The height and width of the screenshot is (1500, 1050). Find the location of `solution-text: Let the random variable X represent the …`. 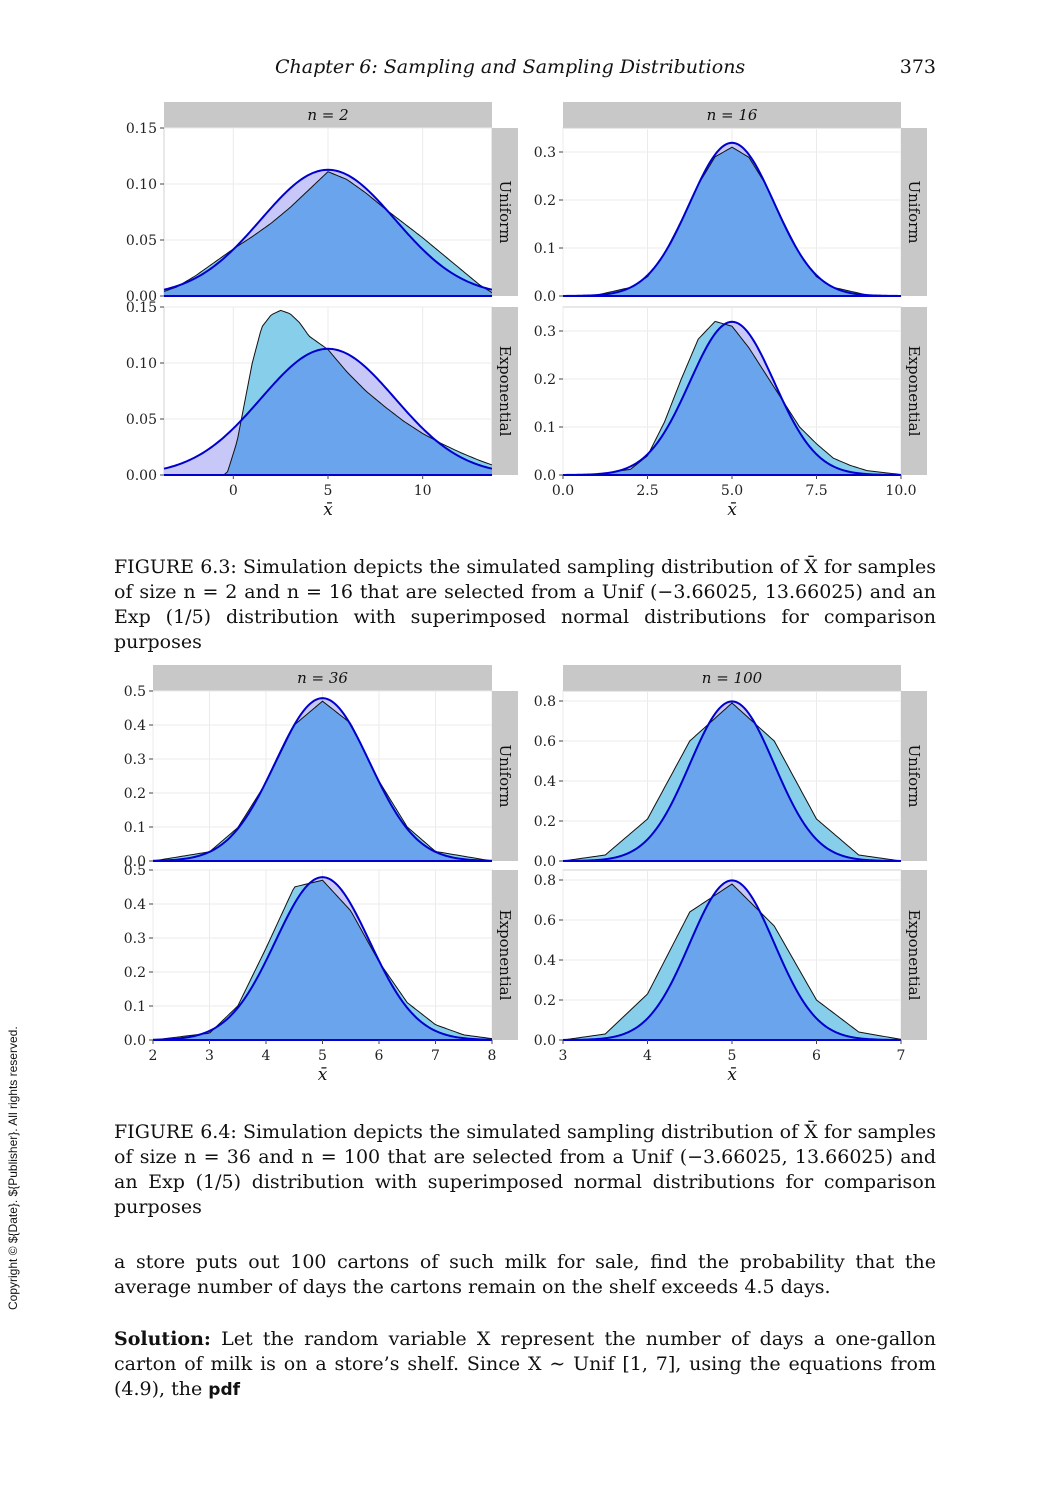

solution-text: Let the random variable X represent the … is located at coordinates (525, 1364).